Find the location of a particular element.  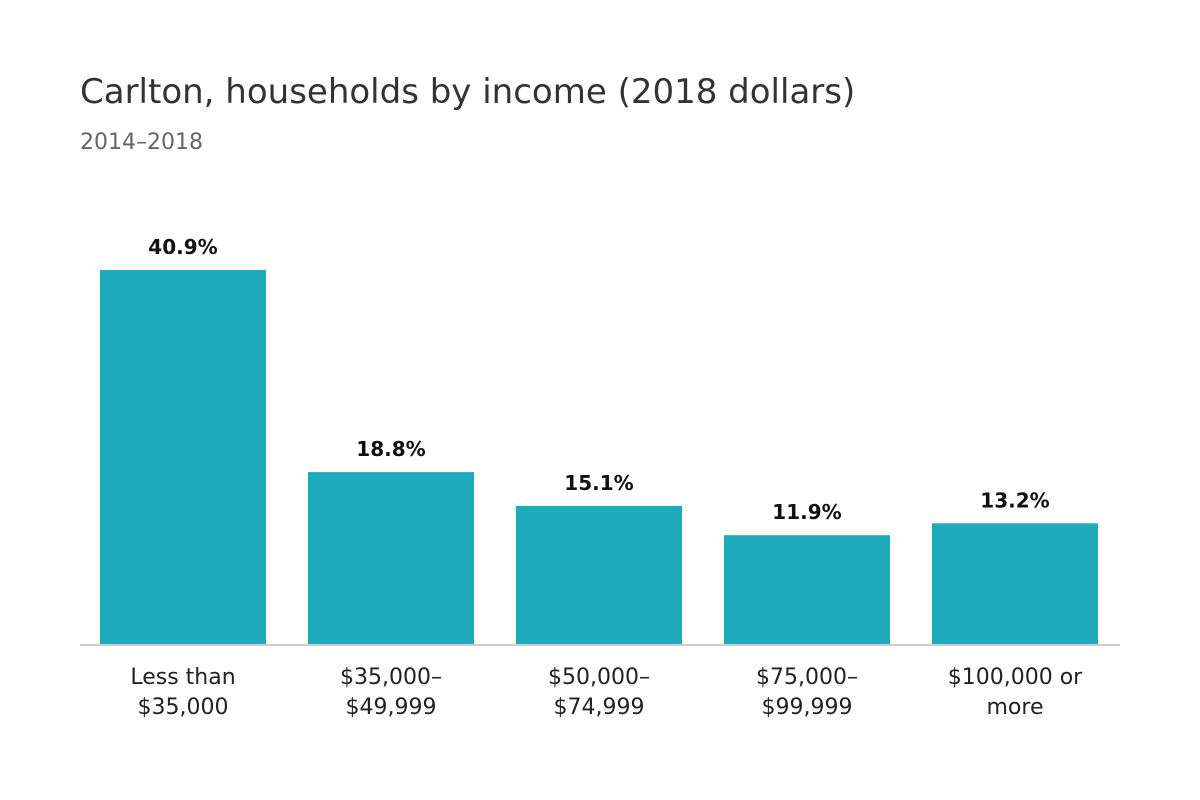

bar-value-label: 15.1% is located at coordinates (598, 483).